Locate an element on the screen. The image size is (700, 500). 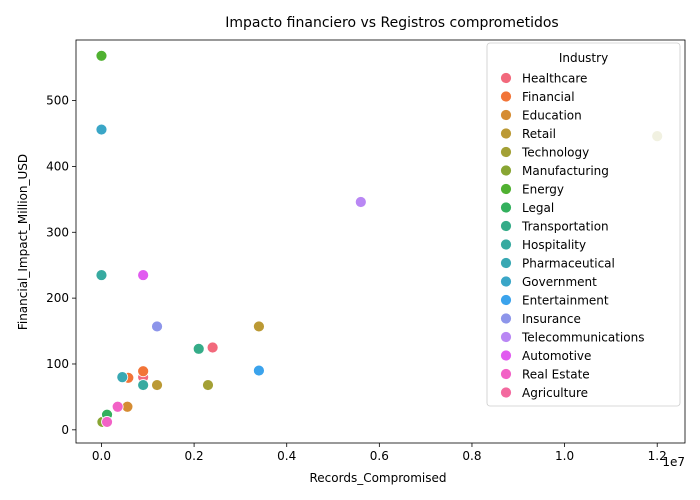
x-axis: 0.0 0.2 0.4 0.6 0.8 1.0 1.2 is located at coordinates (379, 453).